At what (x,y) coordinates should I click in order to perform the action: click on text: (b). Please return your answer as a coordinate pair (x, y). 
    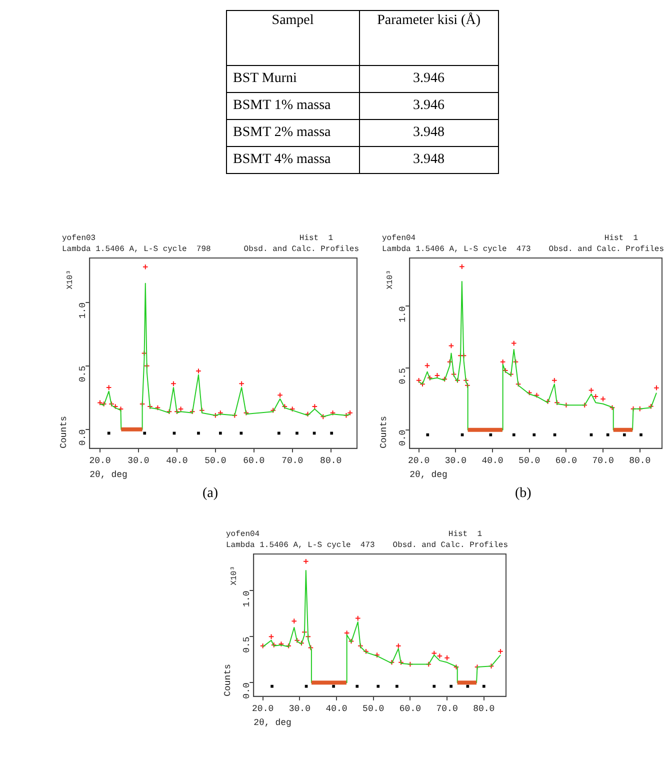
    Looking at the image, I should click on (523, 494).